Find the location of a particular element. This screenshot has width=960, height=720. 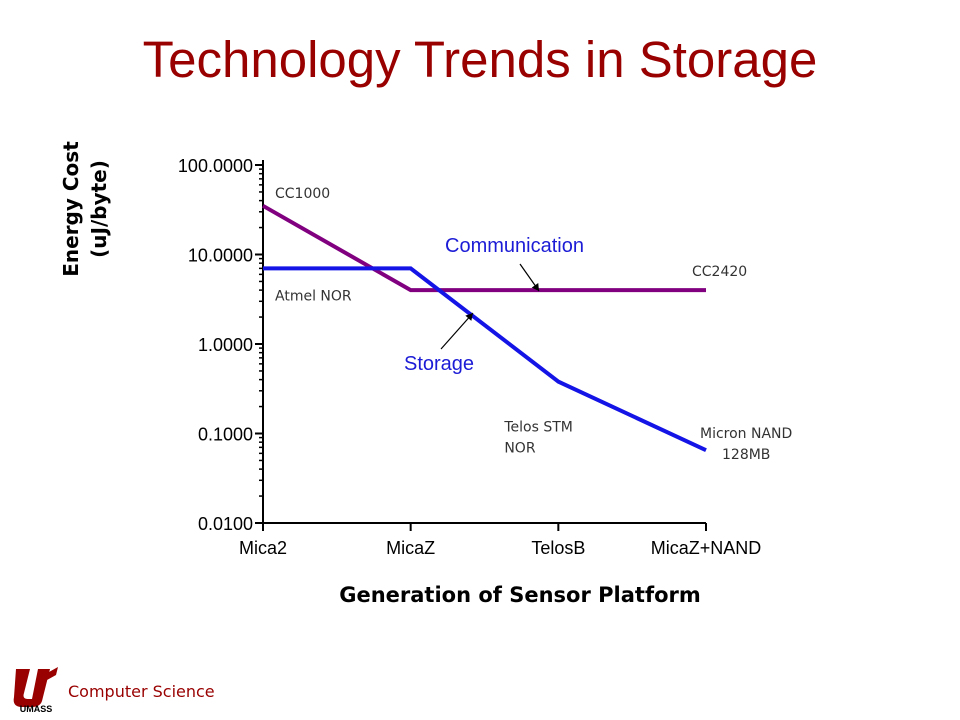

x-tick-label: MicaZ+NAND is located at coordinates (706, 548).